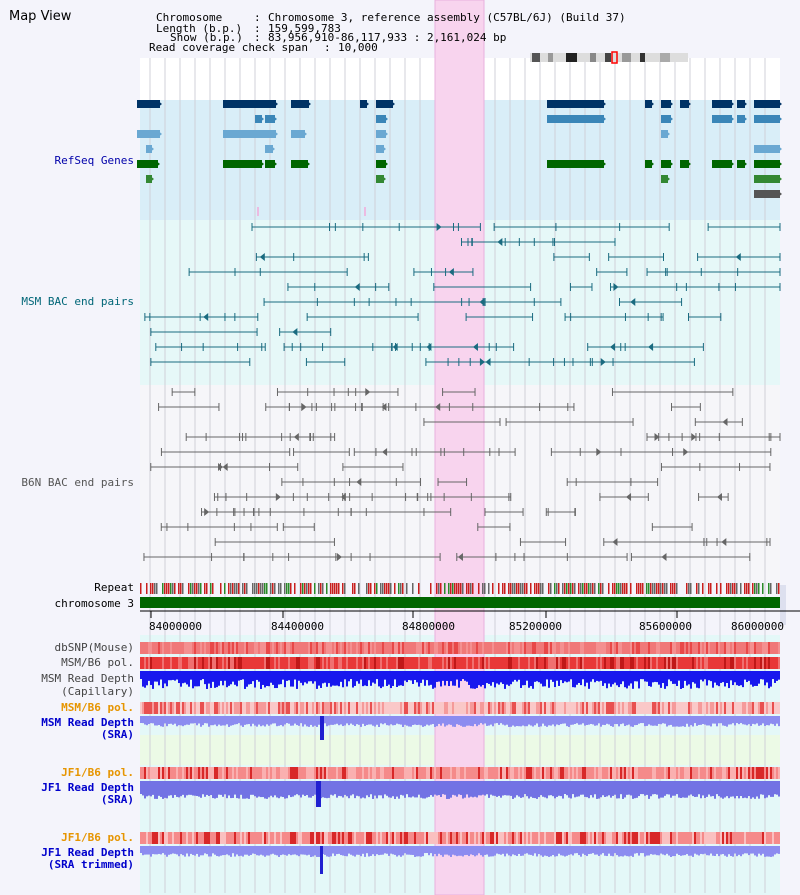 Image resolution: width=800 pixels, height=895 pixels. What do you see at coordinates (94, 647) in the screenshot?
I see `track-label-dbsnp: dbSNP(Mouse)` at bounding box center [94, 647].